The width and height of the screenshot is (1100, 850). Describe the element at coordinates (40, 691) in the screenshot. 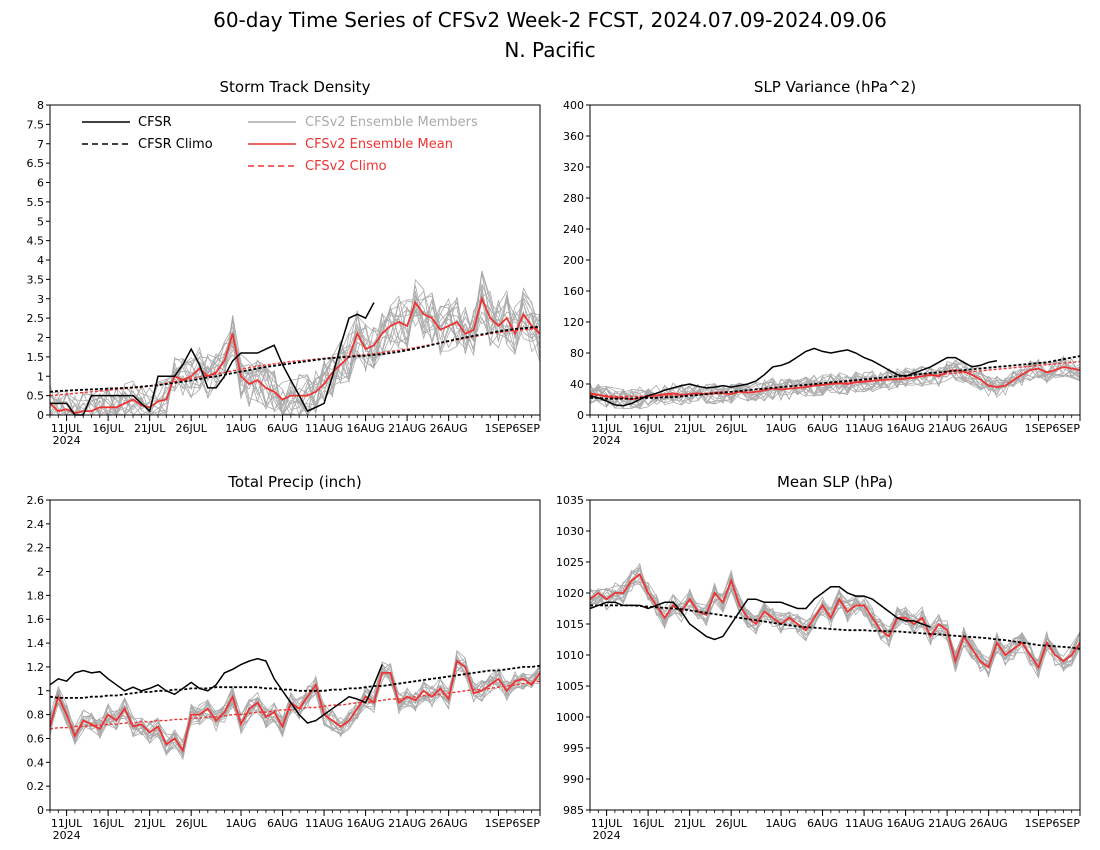

I see `y-tick-label: 1` at that location.